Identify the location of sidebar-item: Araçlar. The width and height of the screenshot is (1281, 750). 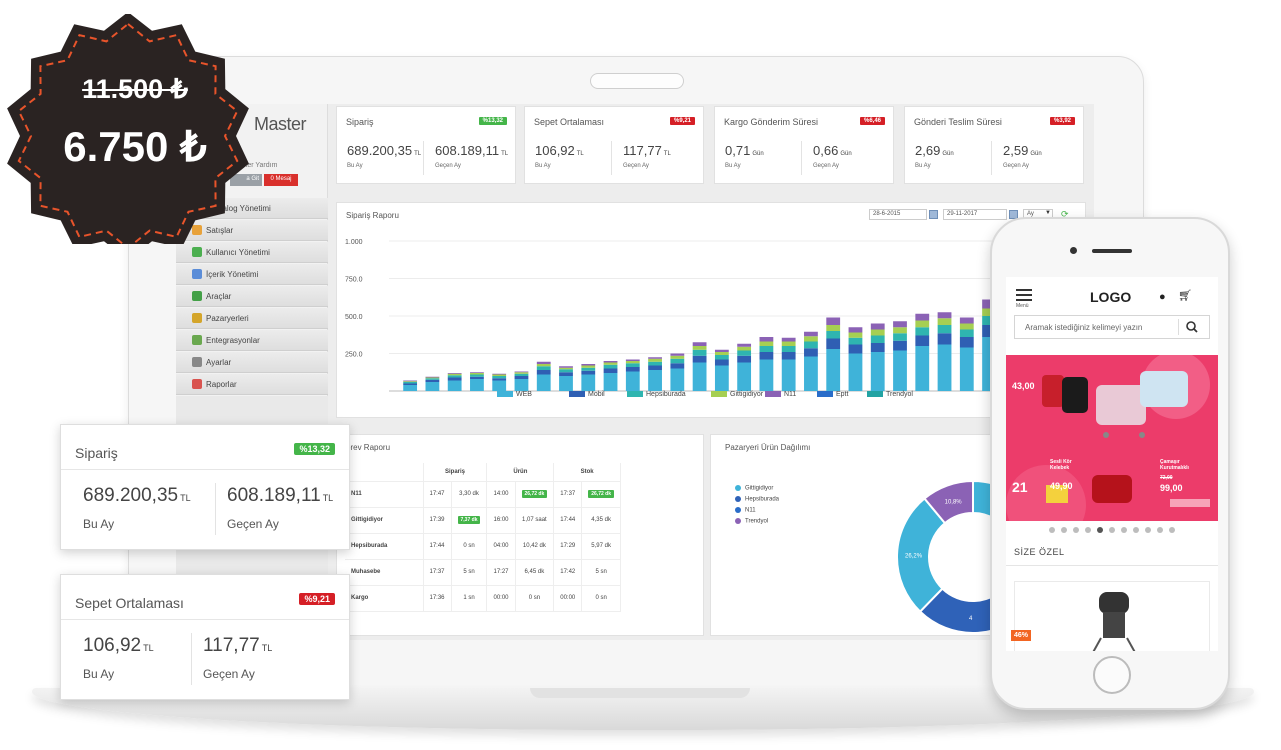
(252, 296).